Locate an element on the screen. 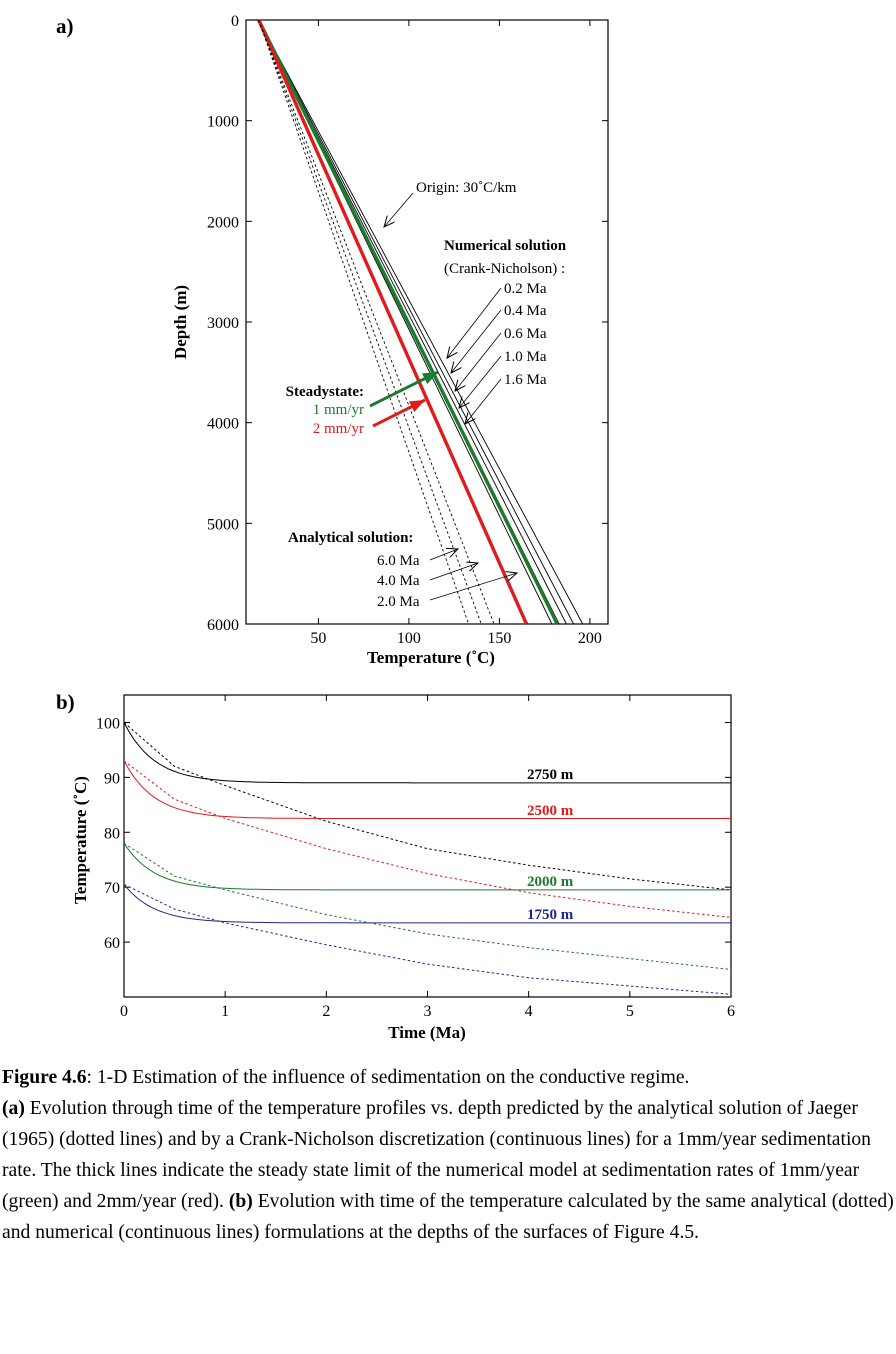  x-tick-label: 5 is located at coordinates (630, 1011).